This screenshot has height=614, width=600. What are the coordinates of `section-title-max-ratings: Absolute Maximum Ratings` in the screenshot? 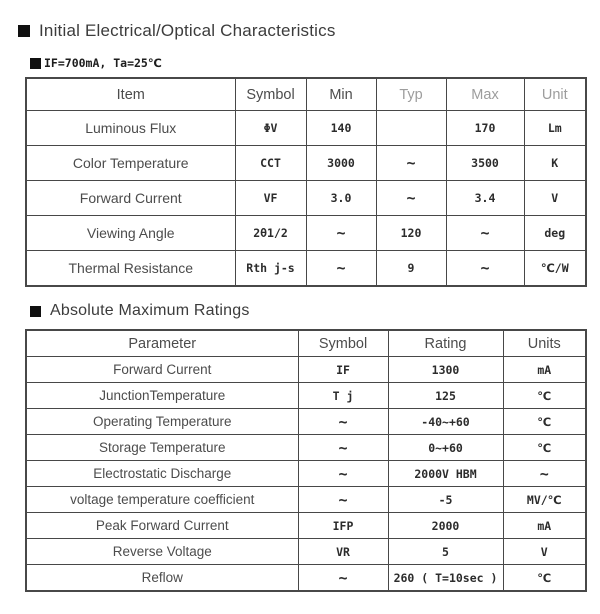 It's located at (315, 311).